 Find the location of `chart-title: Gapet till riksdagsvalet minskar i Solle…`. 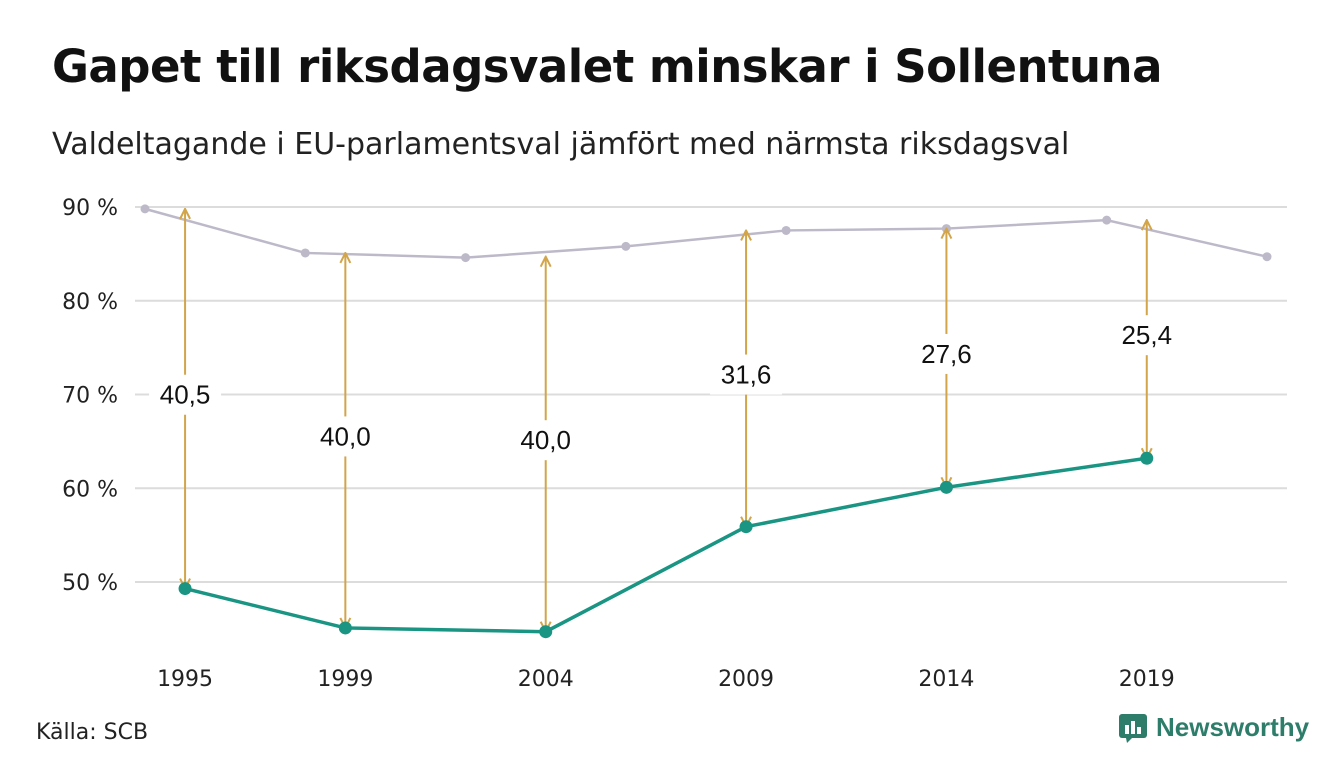

chart-title: Gapet till riksdagsvalet minskar i Solle… is located at coordinates (607, 66).